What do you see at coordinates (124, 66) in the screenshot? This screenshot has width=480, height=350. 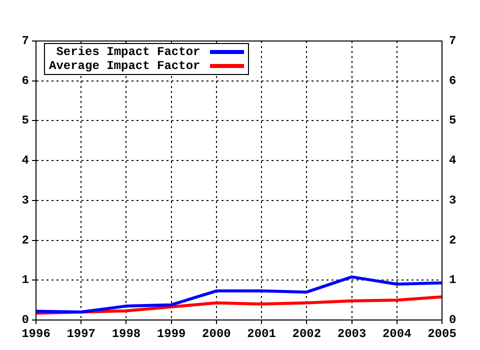 I see `legend-label: Average Impact Factor` at bounding box center [124, 66].